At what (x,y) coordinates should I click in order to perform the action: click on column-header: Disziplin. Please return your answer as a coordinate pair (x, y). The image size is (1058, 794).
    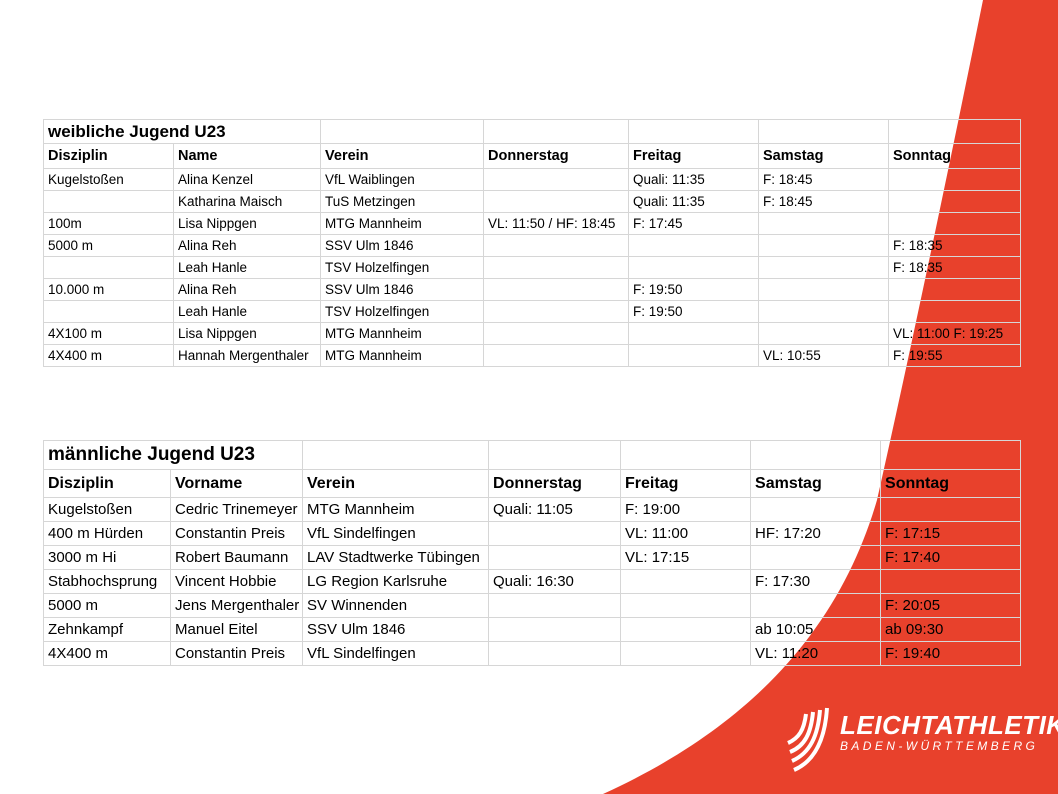
    Looking at the image, I should click on (107, 483).